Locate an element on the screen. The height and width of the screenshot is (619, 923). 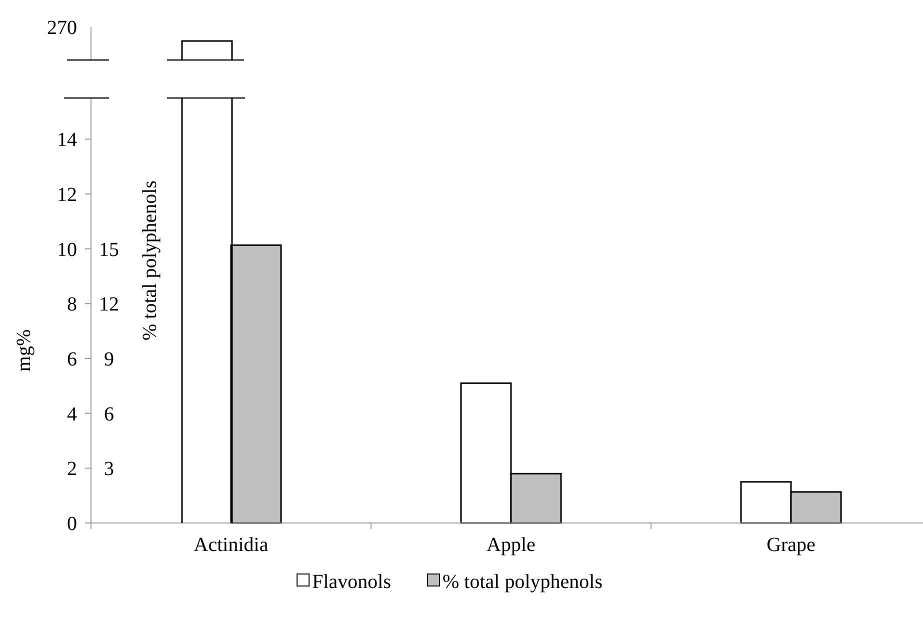
y-tick-label: 2 is located at coordinates (72, 469).